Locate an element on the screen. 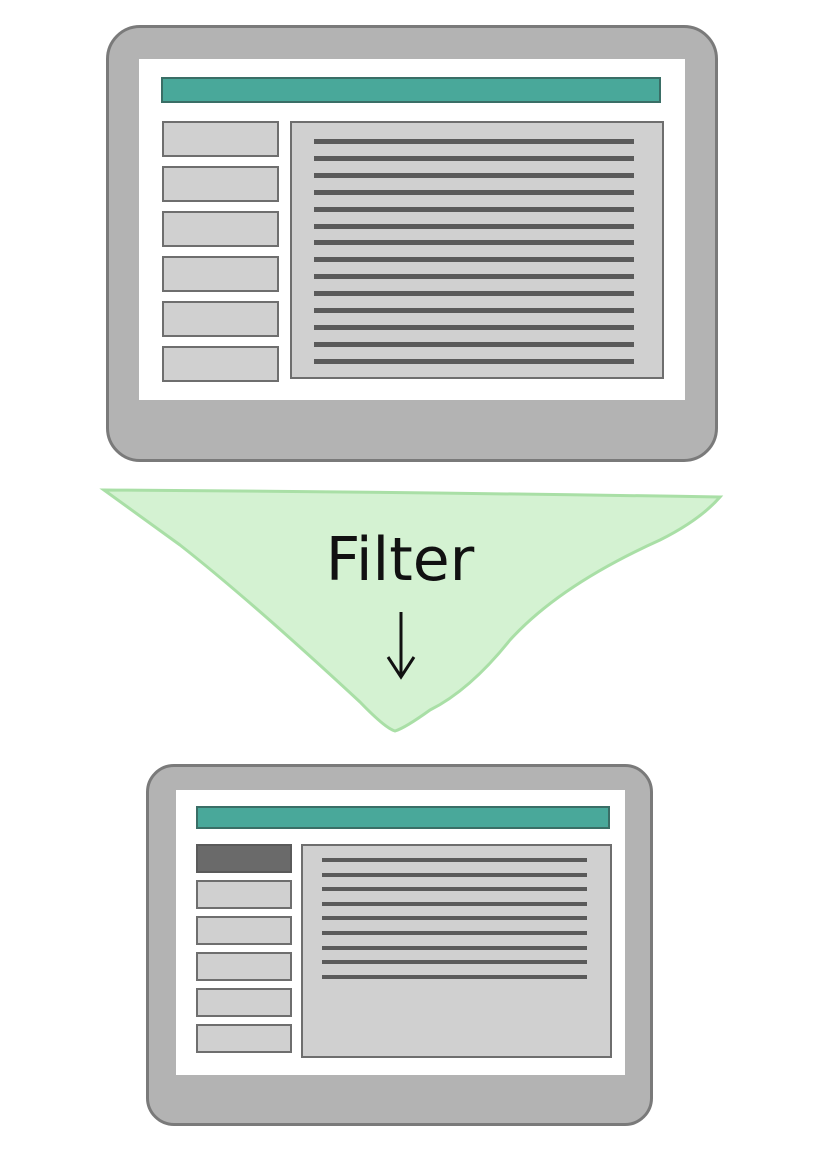  filter-label: Filter is located at coordinates (400, 560).